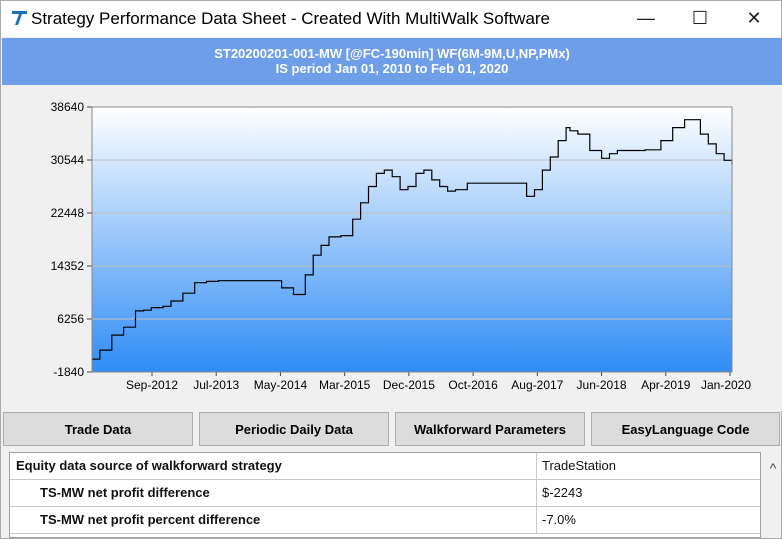  Describe the element at coordinates (409, 385) in the screenshot. I see `x-tick-label: Dec-2015` at that location.